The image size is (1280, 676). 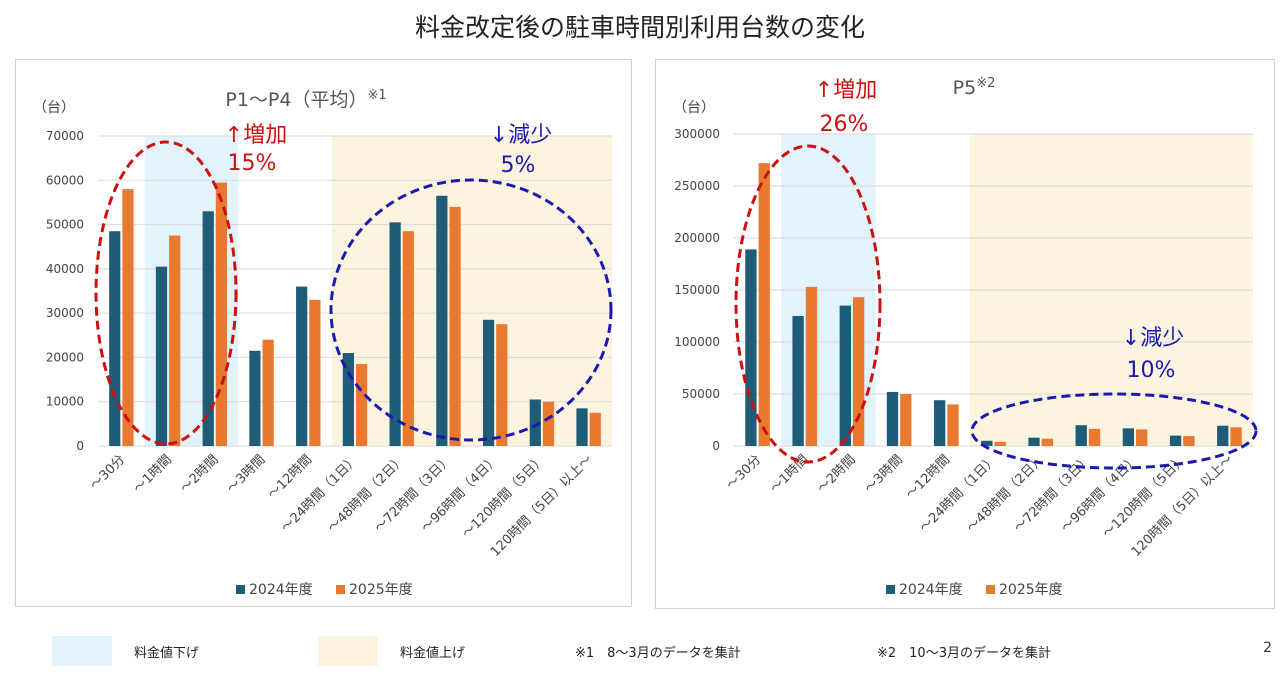 I want to click on chart-title-note: ※2, so click(x=985, y=83).